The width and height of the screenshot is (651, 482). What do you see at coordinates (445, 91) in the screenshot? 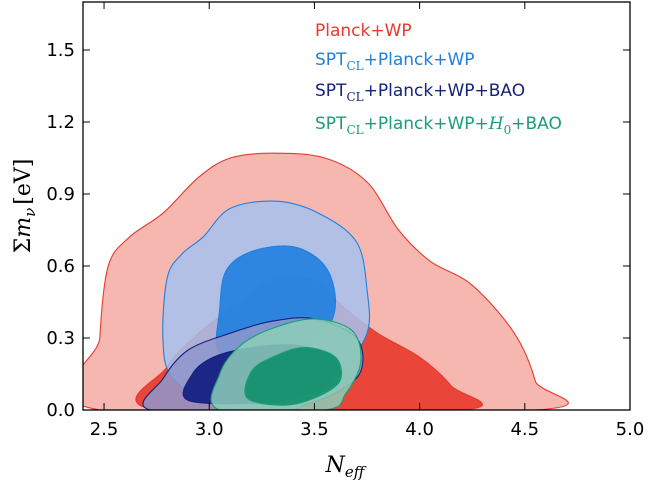
I see `legend-bao-post: +Planck+WP+BAO` at bounding box center [445, 91].